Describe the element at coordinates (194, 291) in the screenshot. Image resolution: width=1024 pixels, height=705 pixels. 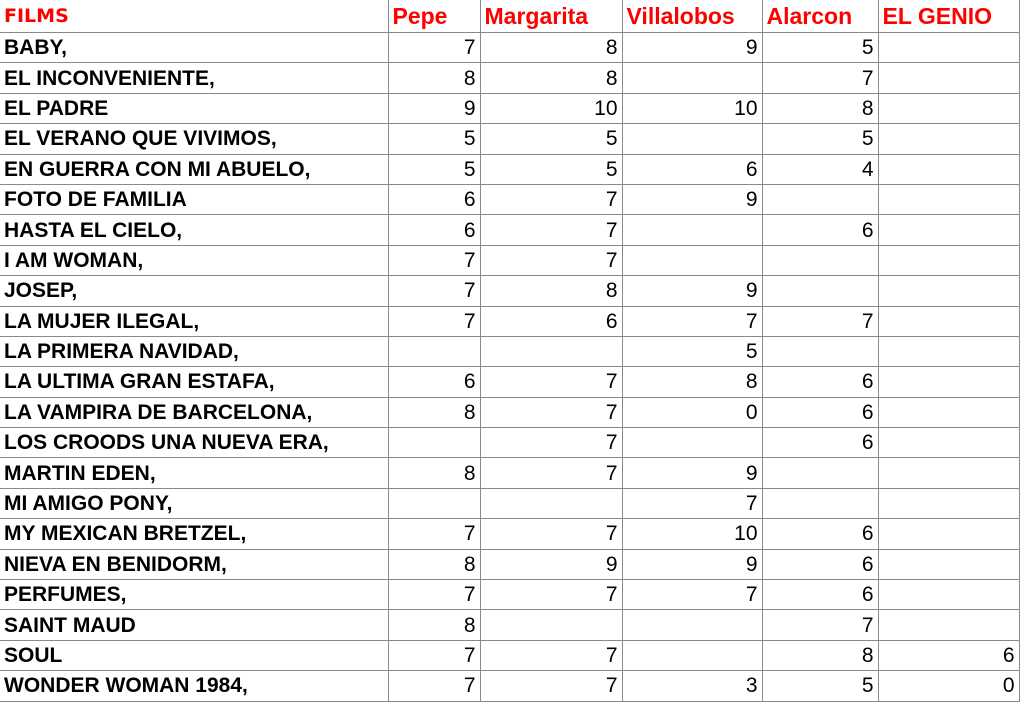
I see `film-title-cell: JOSEP,` at that location.